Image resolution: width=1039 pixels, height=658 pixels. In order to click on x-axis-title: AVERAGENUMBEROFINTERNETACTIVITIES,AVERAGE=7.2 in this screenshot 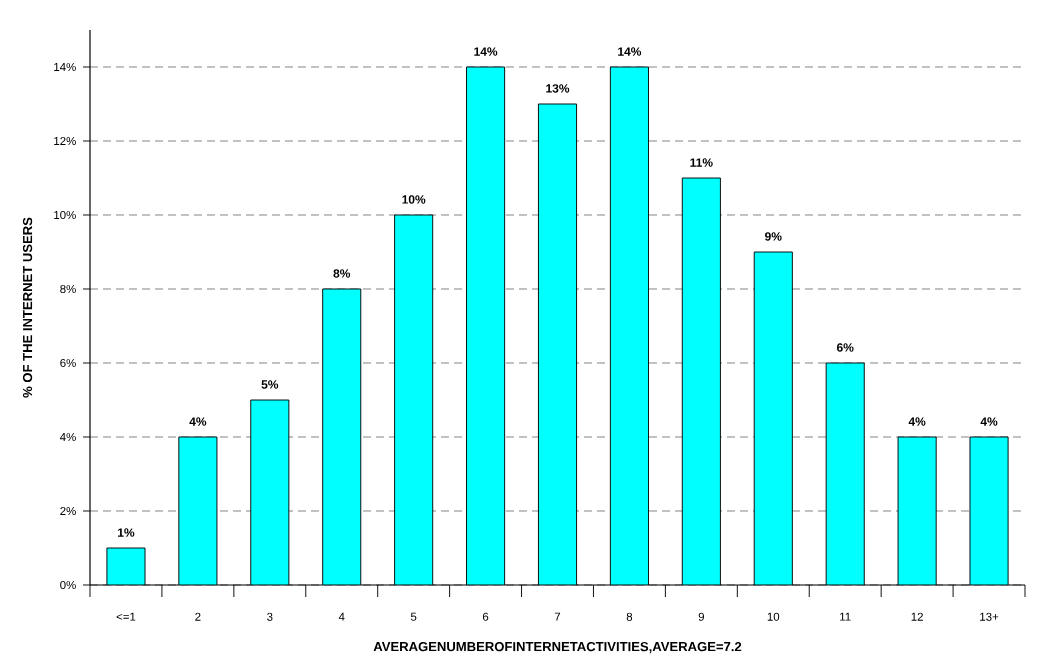, I will do `click(557, 647)`.